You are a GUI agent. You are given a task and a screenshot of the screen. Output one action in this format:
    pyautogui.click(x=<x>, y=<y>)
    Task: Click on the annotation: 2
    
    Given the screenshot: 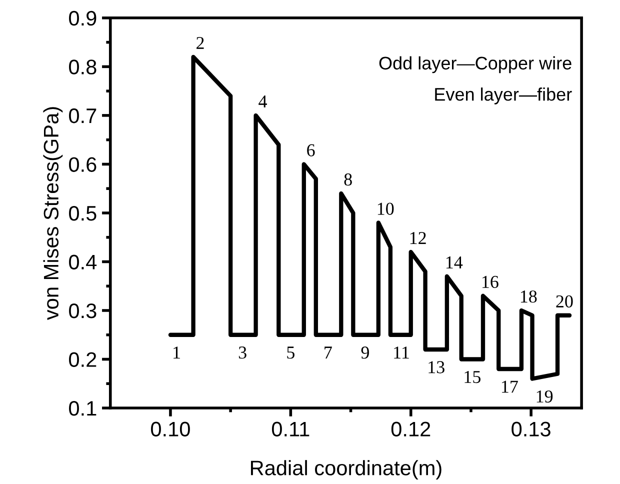 What is the action you would take?
    pyautogui.click(x=200, y=42)
    